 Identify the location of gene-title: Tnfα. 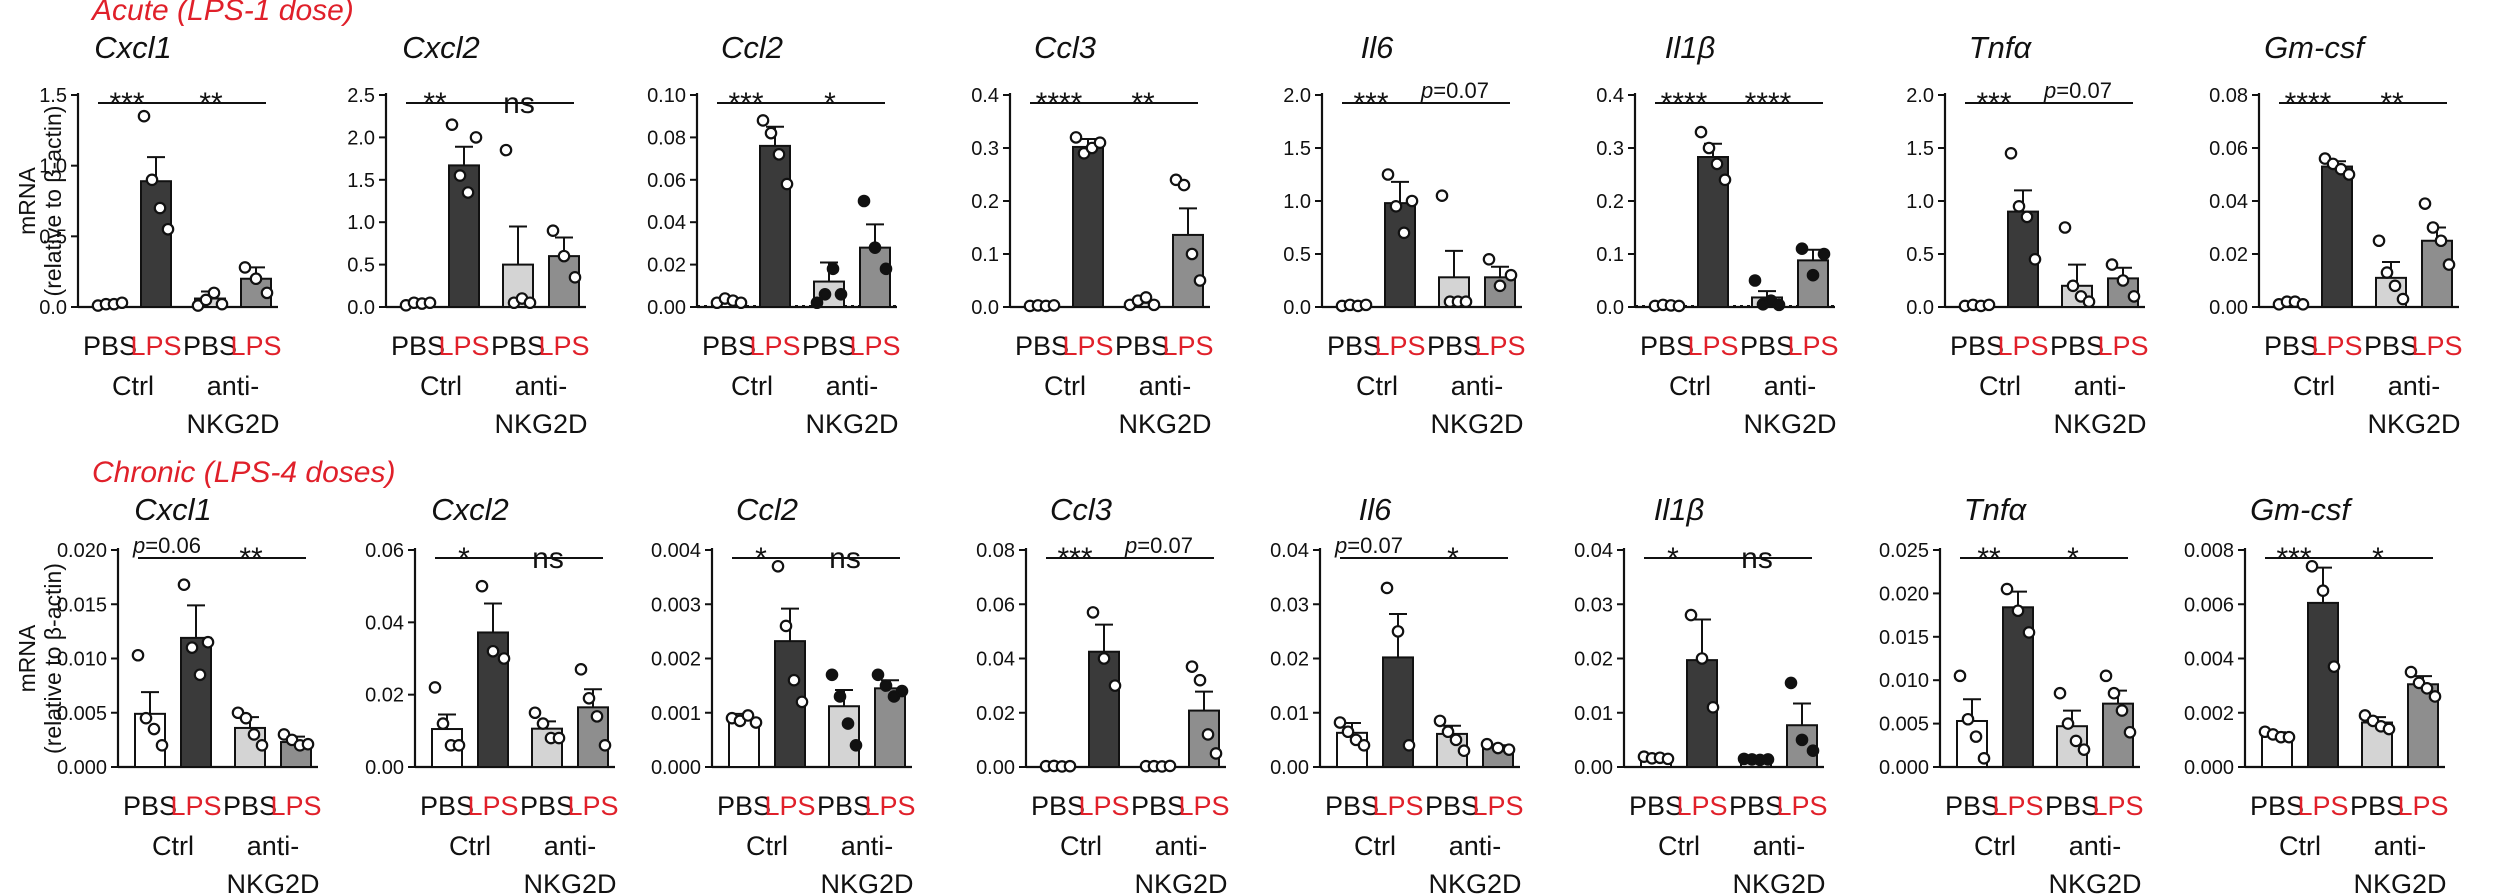
(1996, 509).